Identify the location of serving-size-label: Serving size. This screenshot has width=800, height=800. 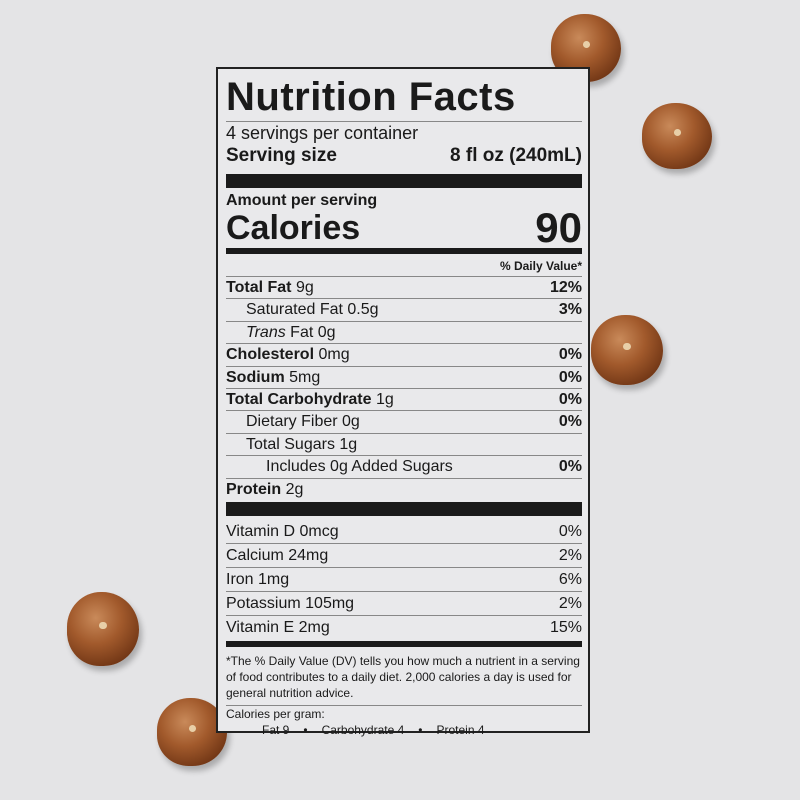
(281, 155).